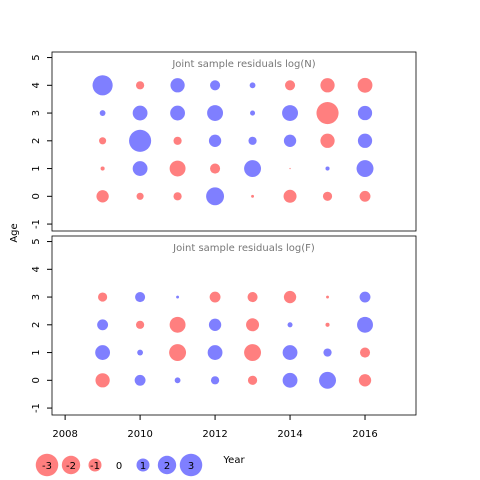  Describe the element at coordinates (14, 232) in the screenshot. I see `y-axis-label: Age` at that location.